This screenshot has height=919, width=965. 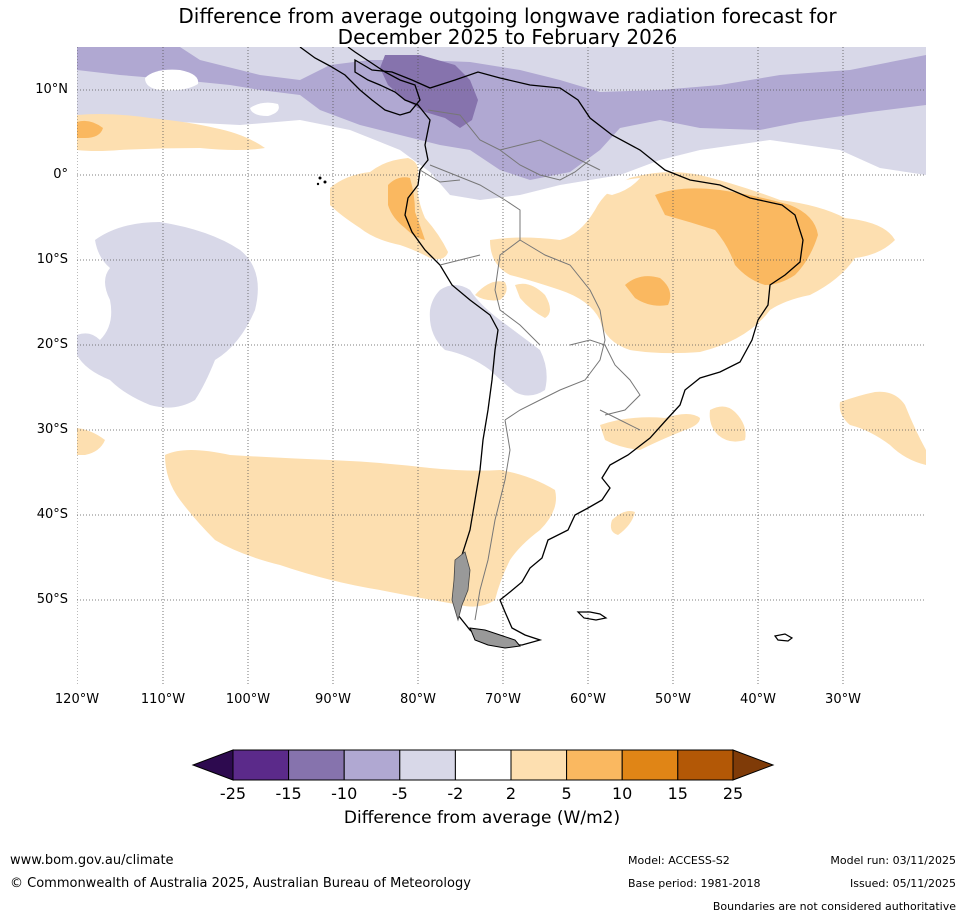 I want to click on lat-label-20s: 20°S, so click(x=52, y=344).